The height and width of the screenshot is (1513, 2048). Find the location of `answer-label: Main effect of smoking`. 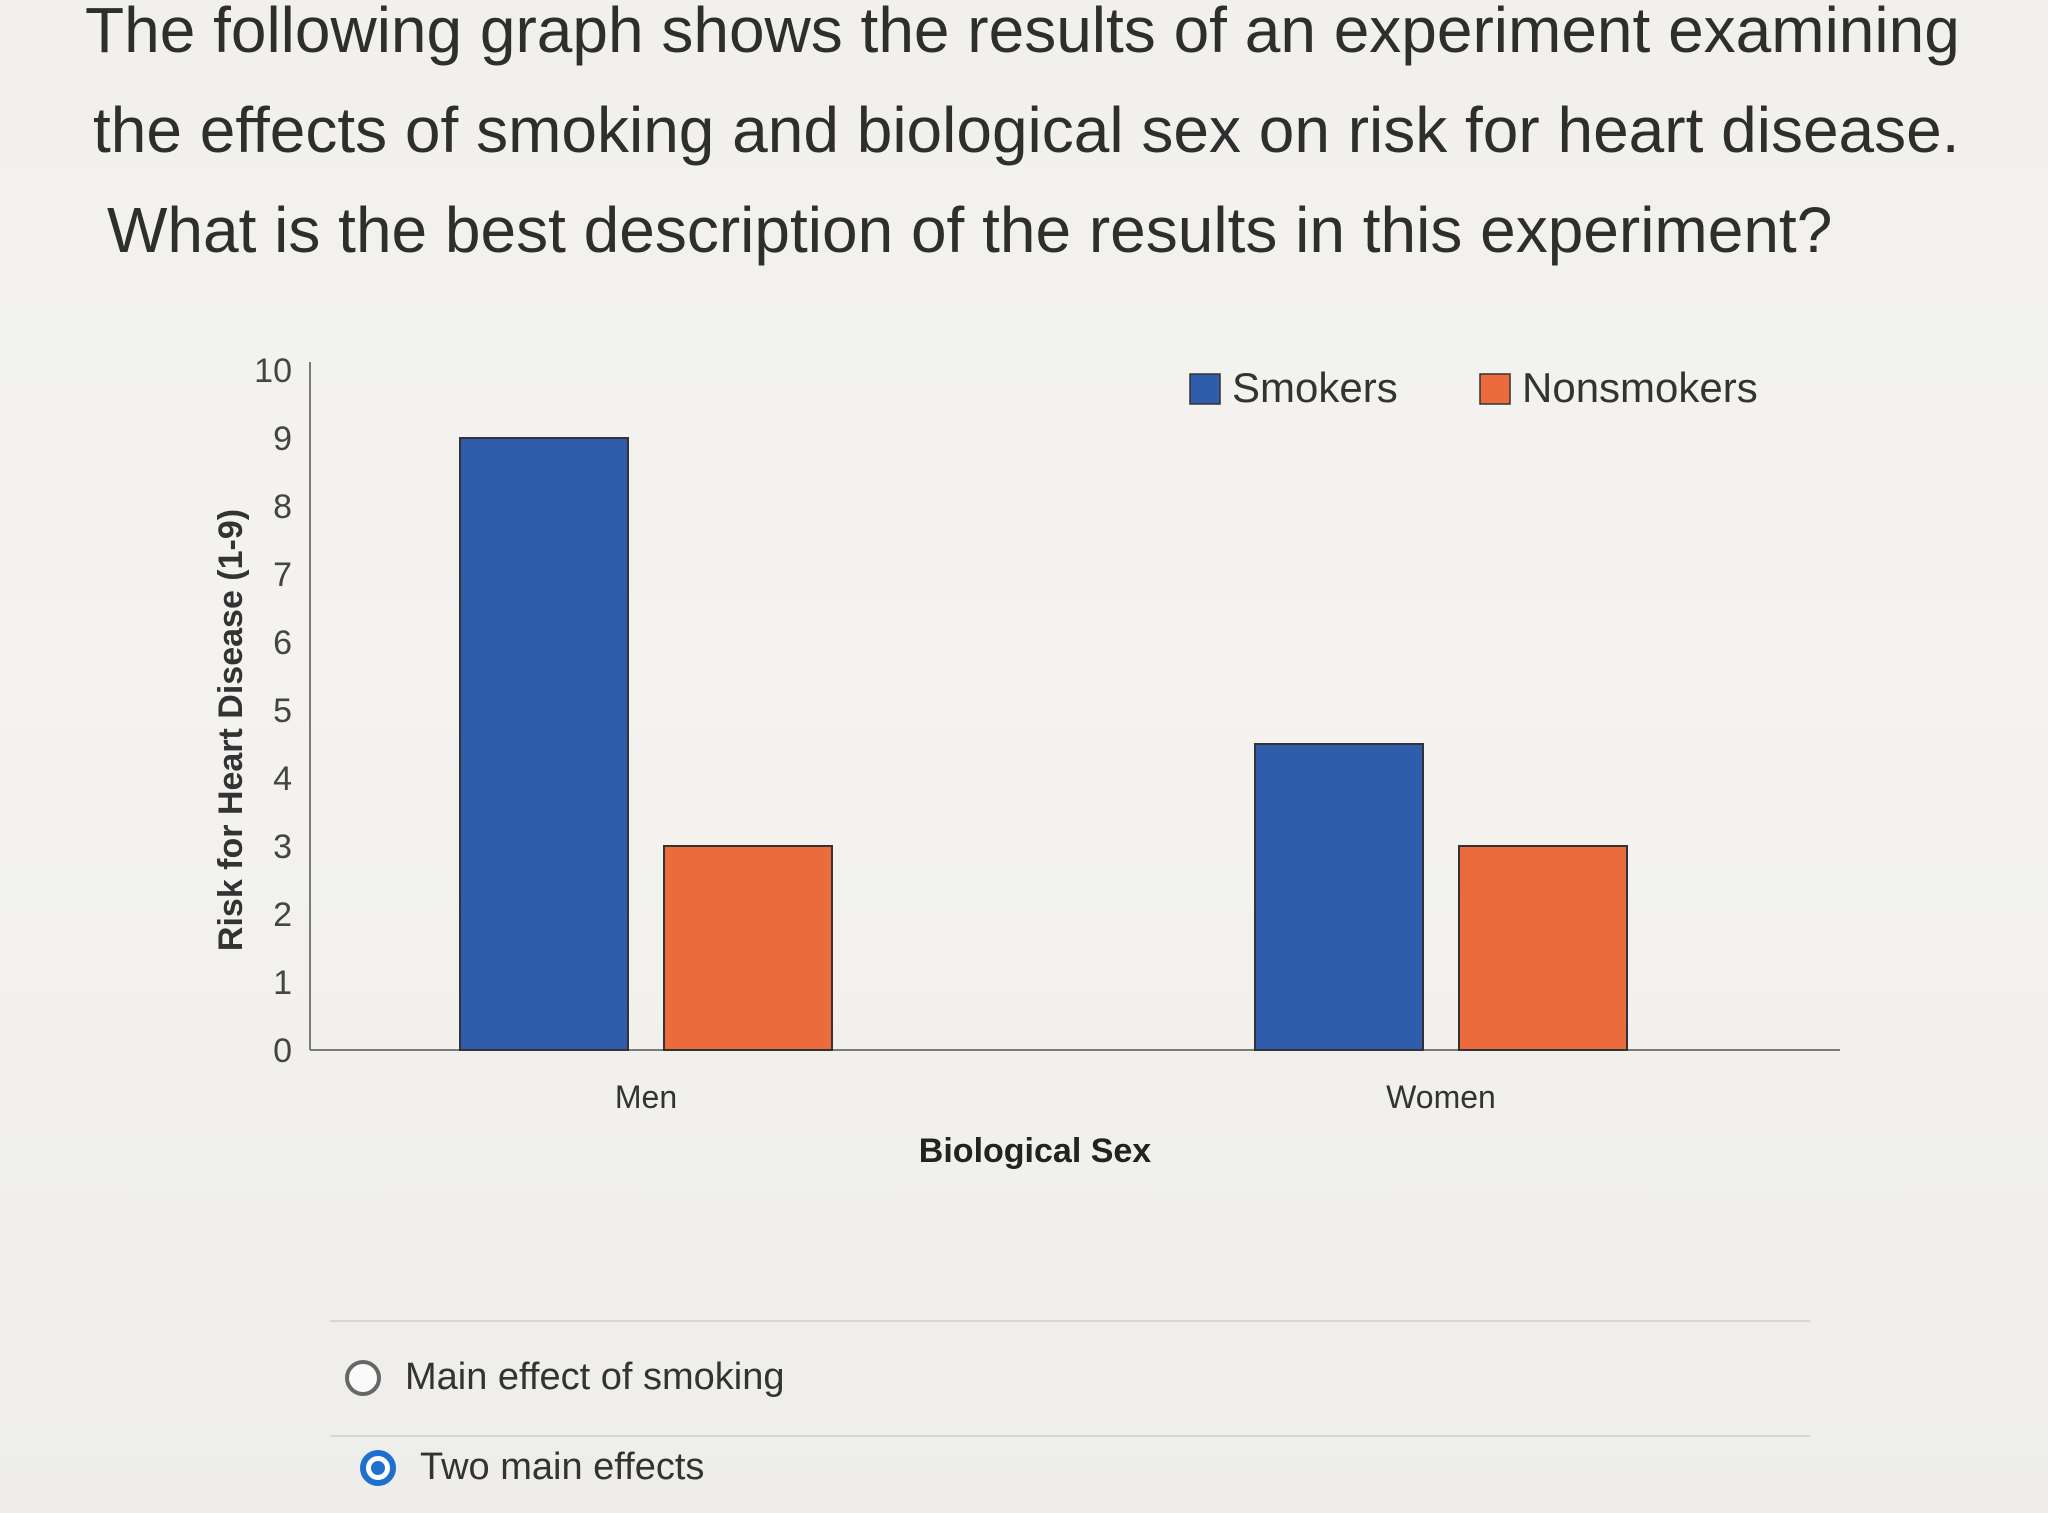

answer-label: Main effect of smoking is located at coordinates (595, 1377).